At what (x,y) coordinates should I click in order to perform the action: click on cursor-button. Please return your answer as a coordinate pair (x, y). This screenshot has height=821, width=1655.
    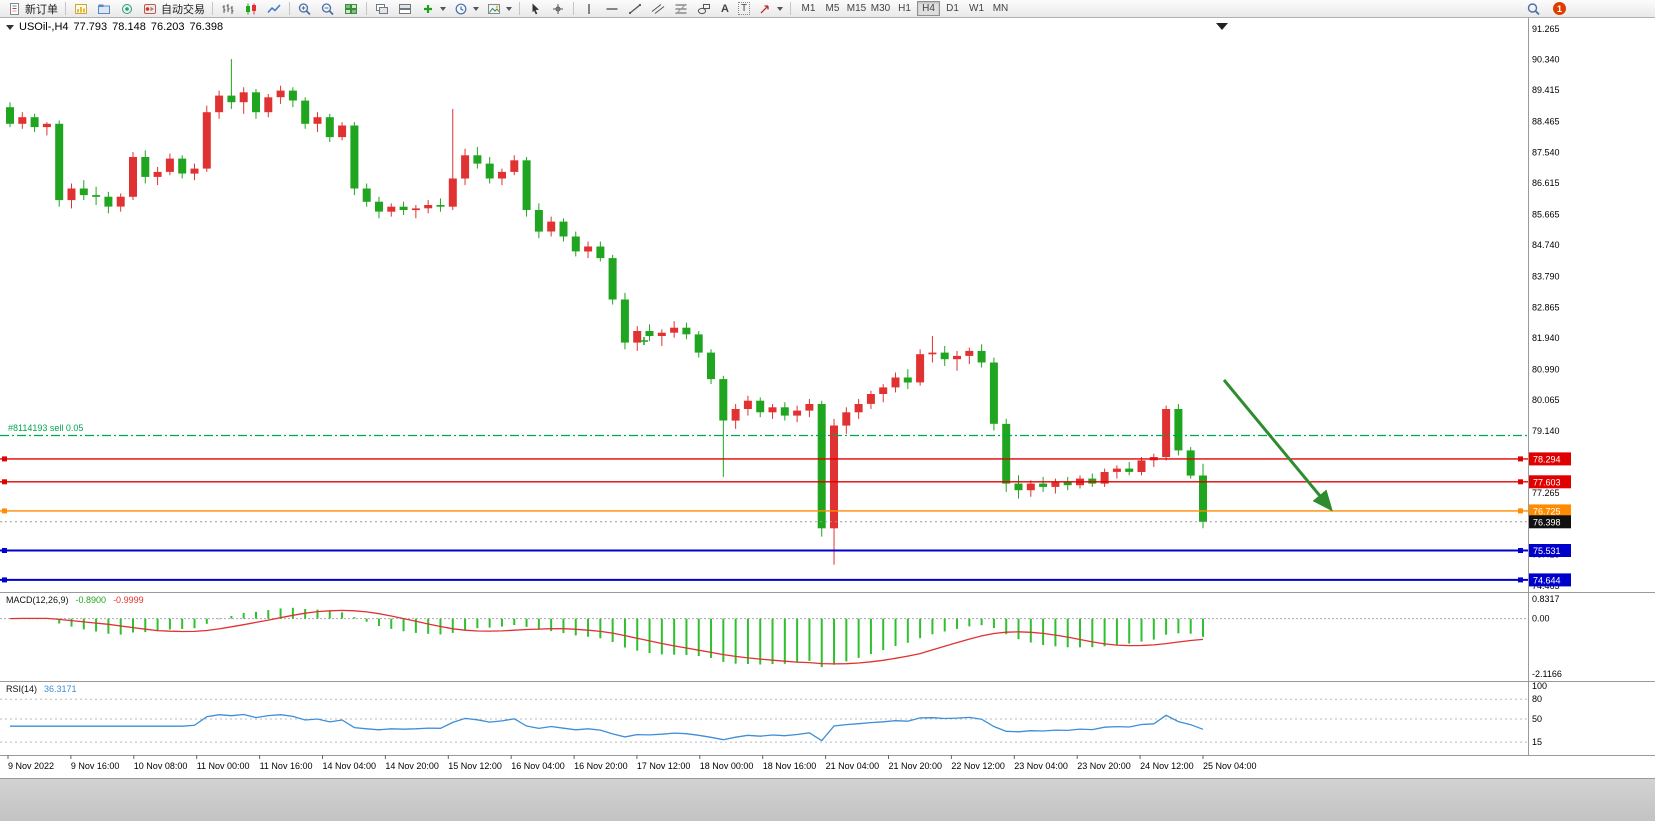
    Looking at the image, I should click on (535, 9).